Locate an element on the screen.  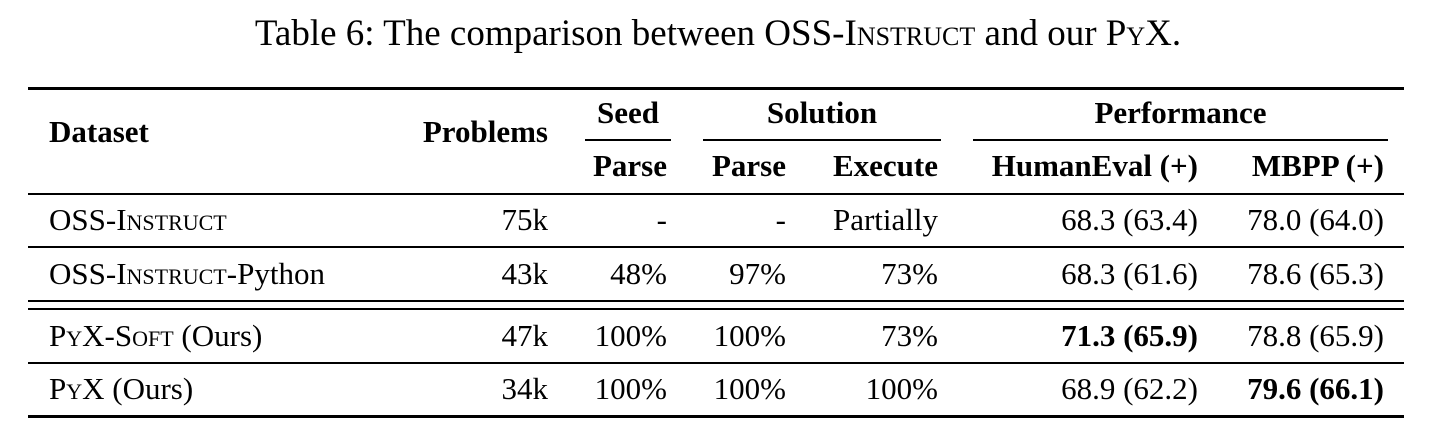
row-4-solution-execute: 100% is located at coordinates (901, 388).